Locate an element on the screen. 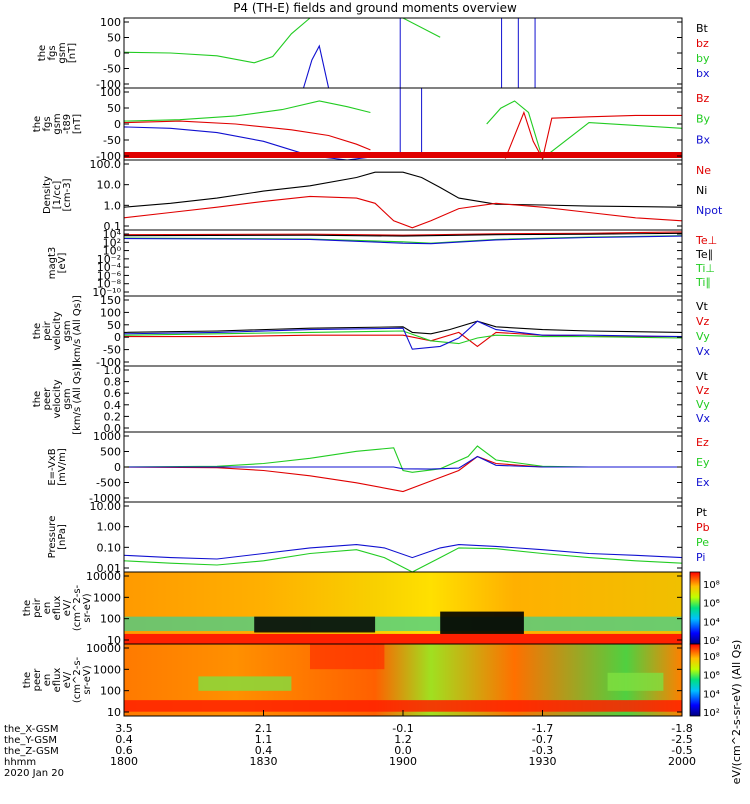 Image resolution: width=750 pixels, height=804 pixels. y-tick-label: -500 is located at coordinates (108, 483).